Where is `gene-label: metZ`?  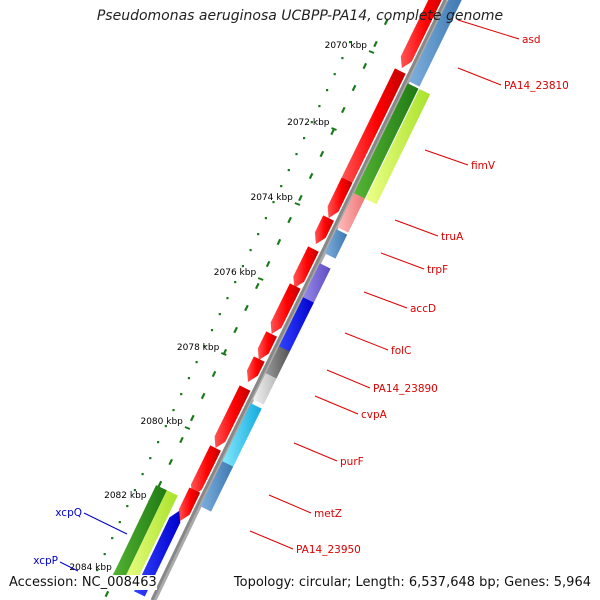
gene-label: metZ is located at coordinates (328, 514).